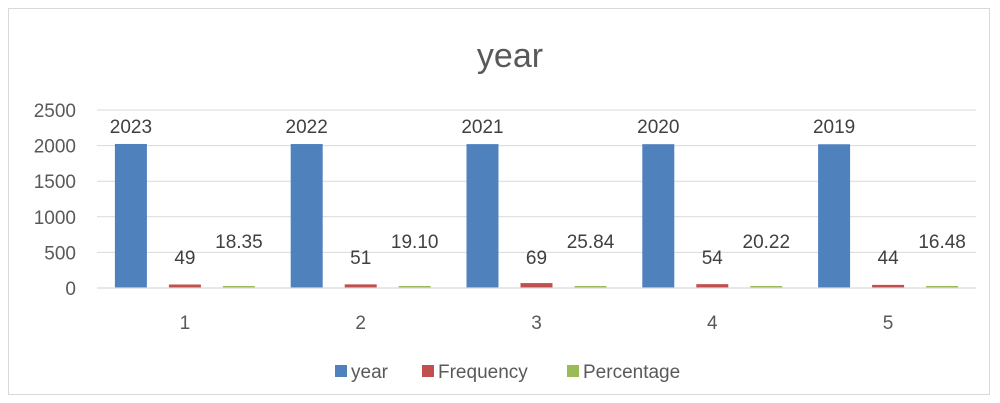 The image size is (1000, 403). Describe the element at coordinates (307, 127) in the screenshot. I see `data-label: 2022` at that location.